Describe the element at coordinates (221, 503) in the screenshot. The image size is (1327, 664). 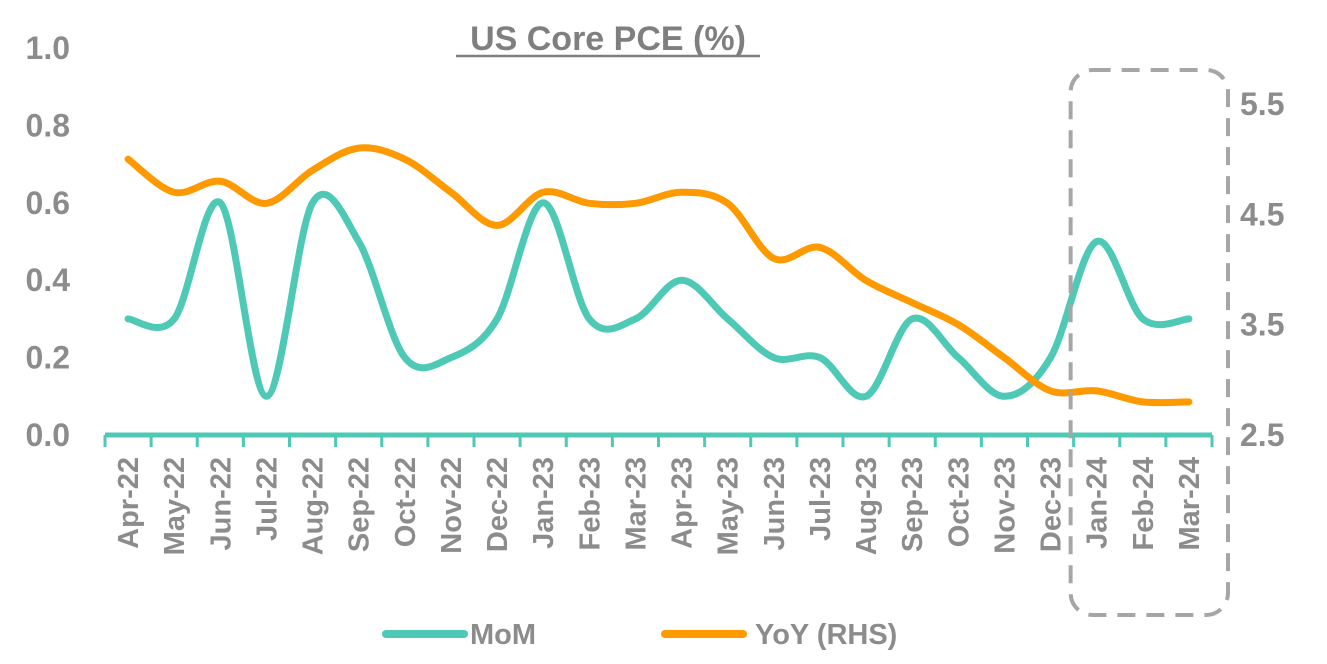
I see `x-tick-label: Jun-22` at that location.